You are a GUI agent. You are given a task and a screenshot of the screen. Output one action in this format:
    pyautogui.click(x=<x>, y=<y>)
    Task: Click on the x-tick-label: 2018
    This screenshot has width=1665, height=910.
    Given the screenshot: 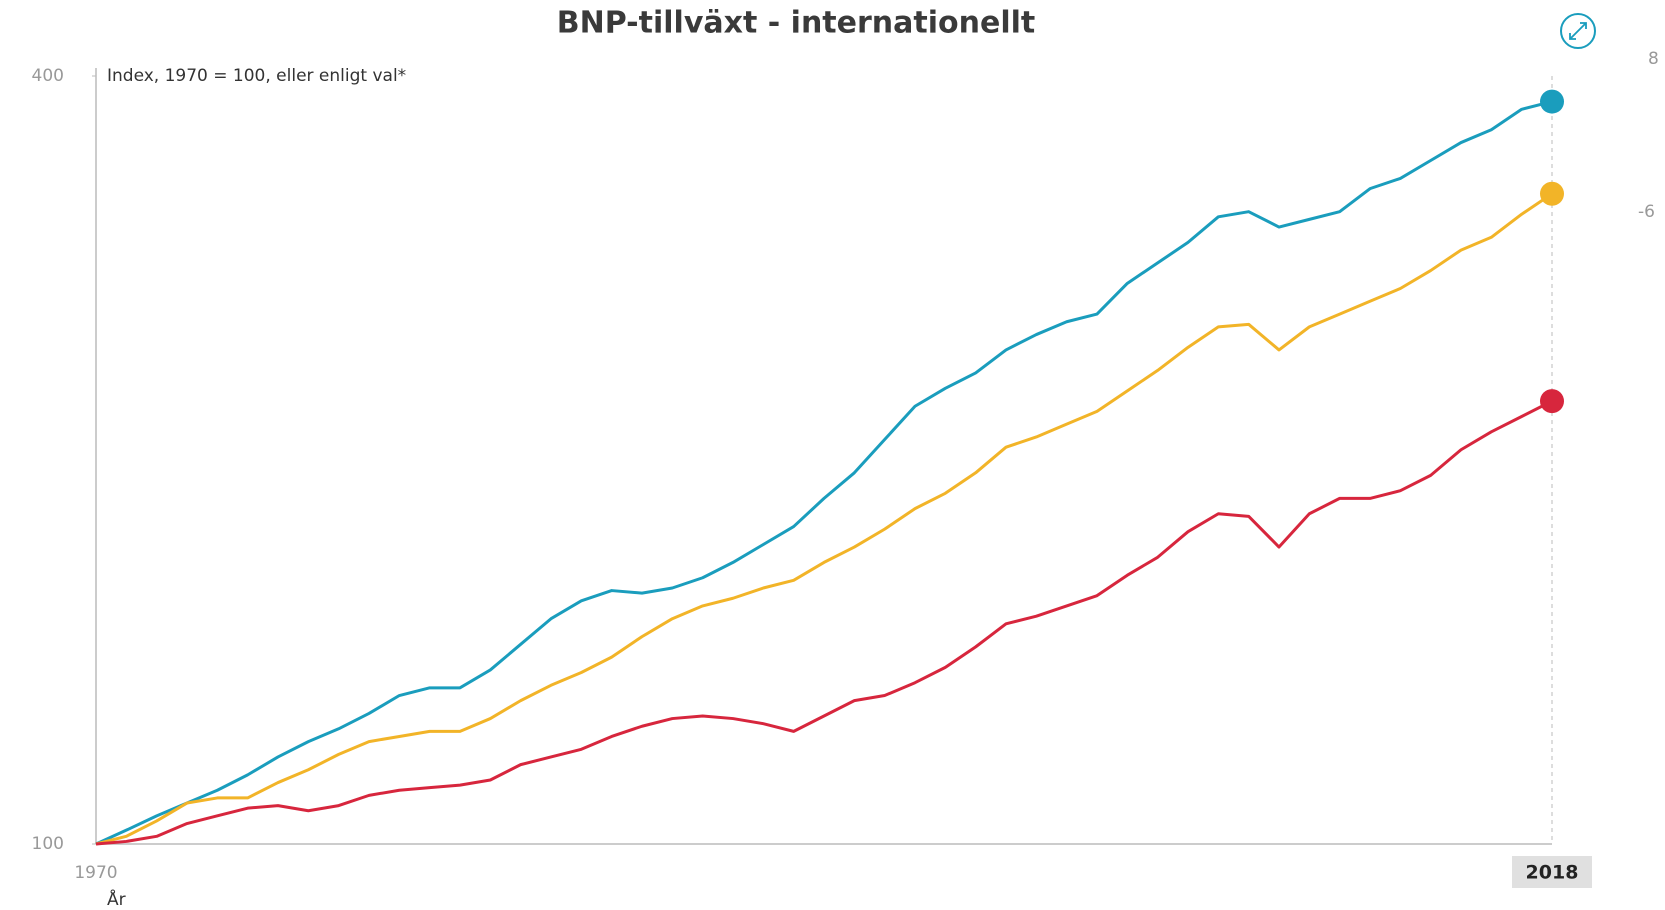 What is the action you would take?
    pyautogui.click(x=1552, y=873)
    